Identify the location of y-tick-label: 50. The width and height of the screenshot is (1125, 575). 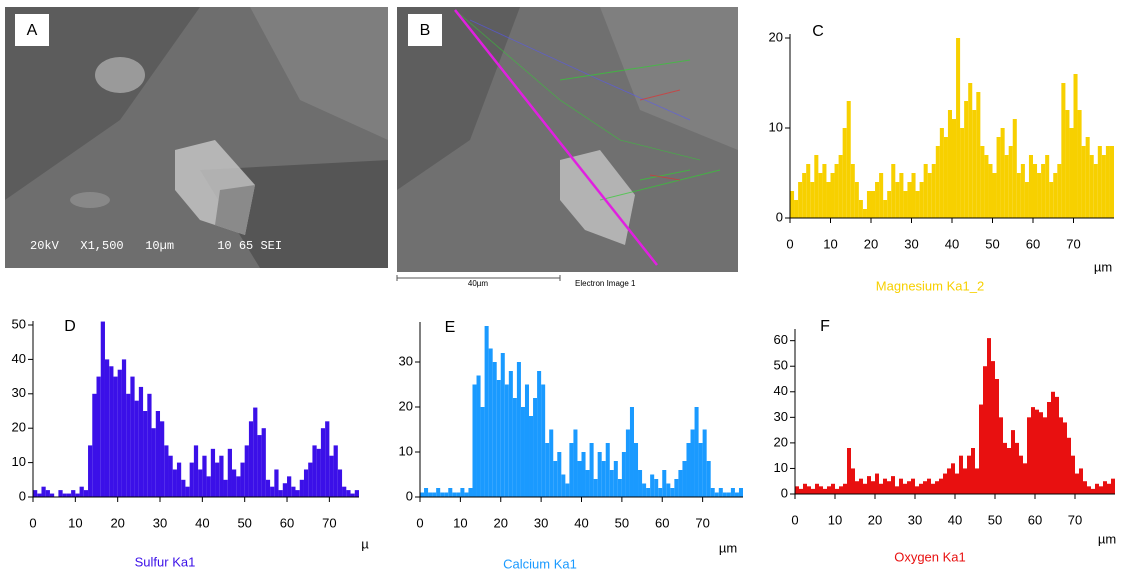
(19, 323).